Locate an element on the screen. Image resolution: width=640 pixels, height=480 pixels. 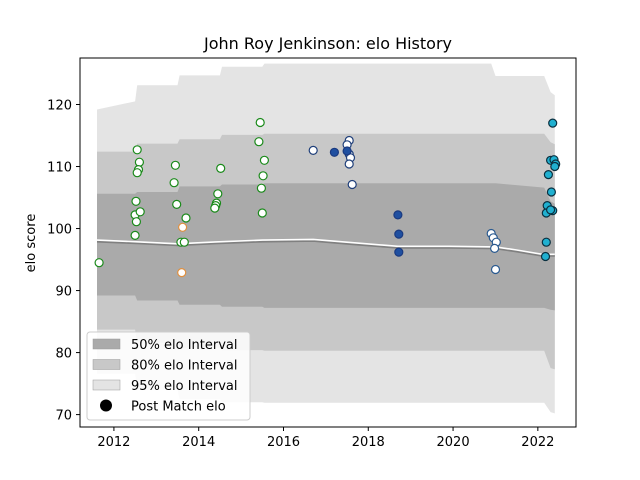
chart-title: John Roy Jenkinson: elo History is located at coordinates (327, 43).